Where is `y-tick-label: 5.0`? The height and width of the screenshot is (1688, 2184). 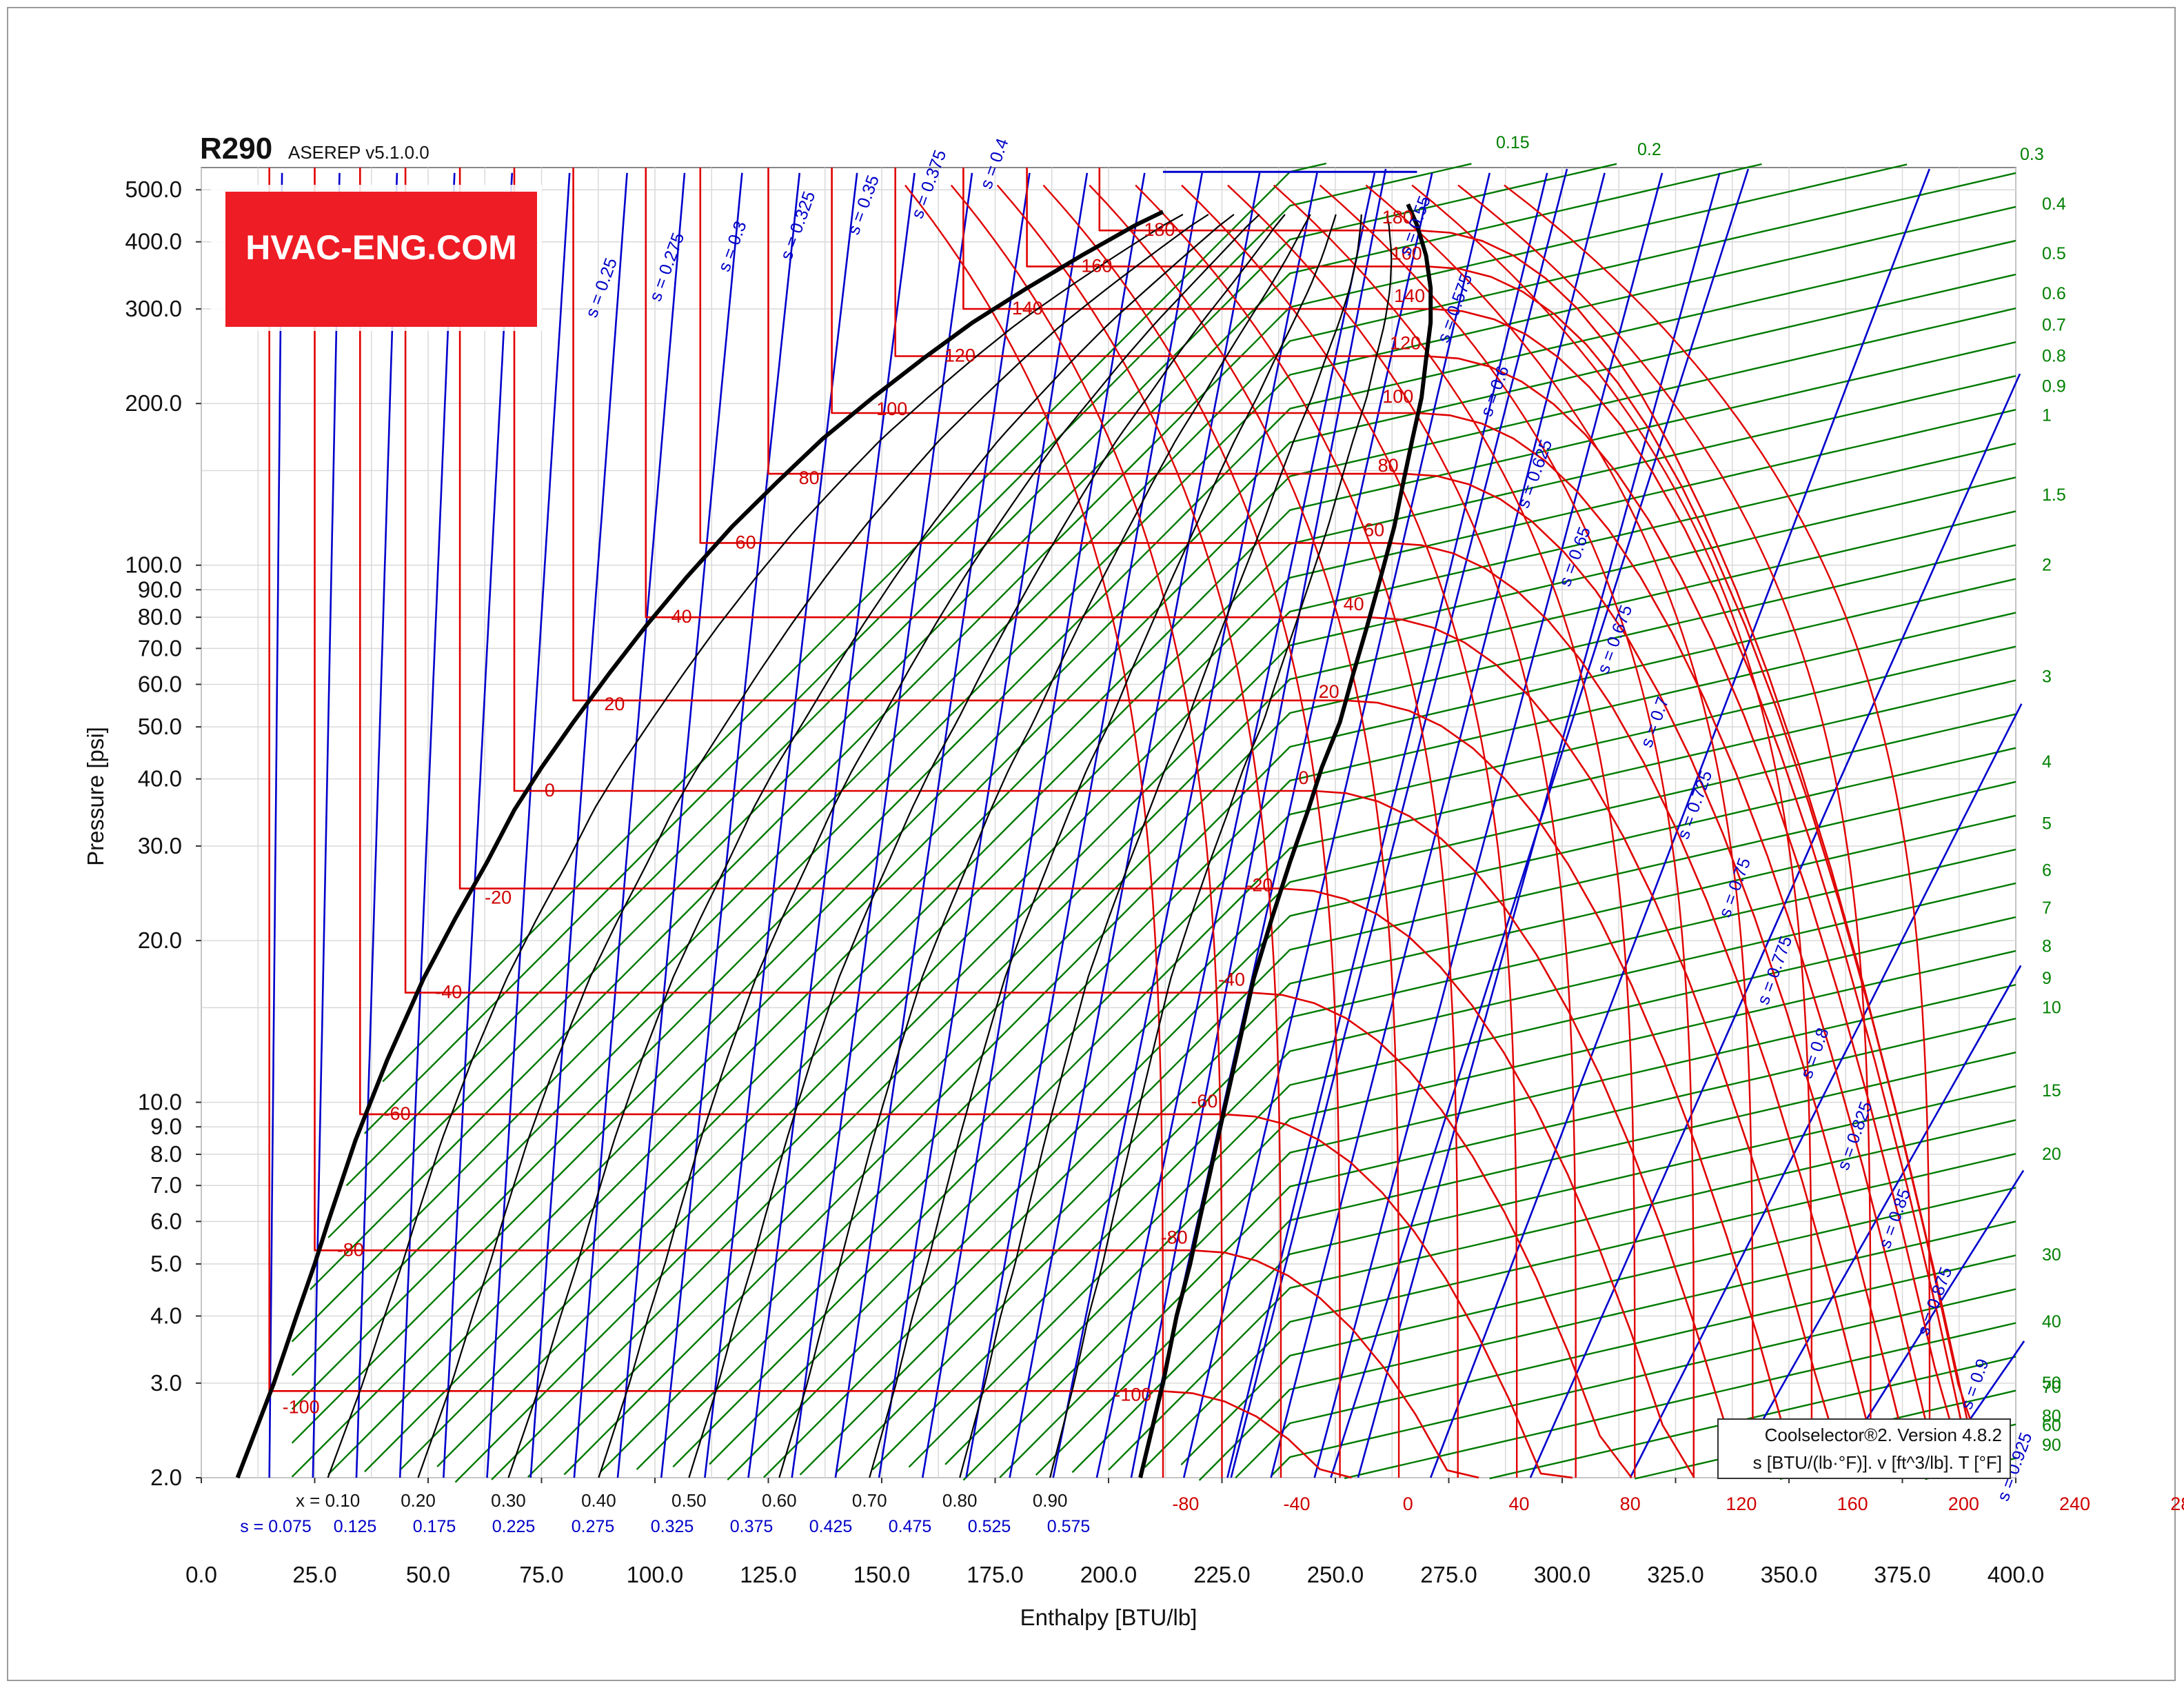
y-tick-label: 5.0 is located at coordinates (166, 1264).